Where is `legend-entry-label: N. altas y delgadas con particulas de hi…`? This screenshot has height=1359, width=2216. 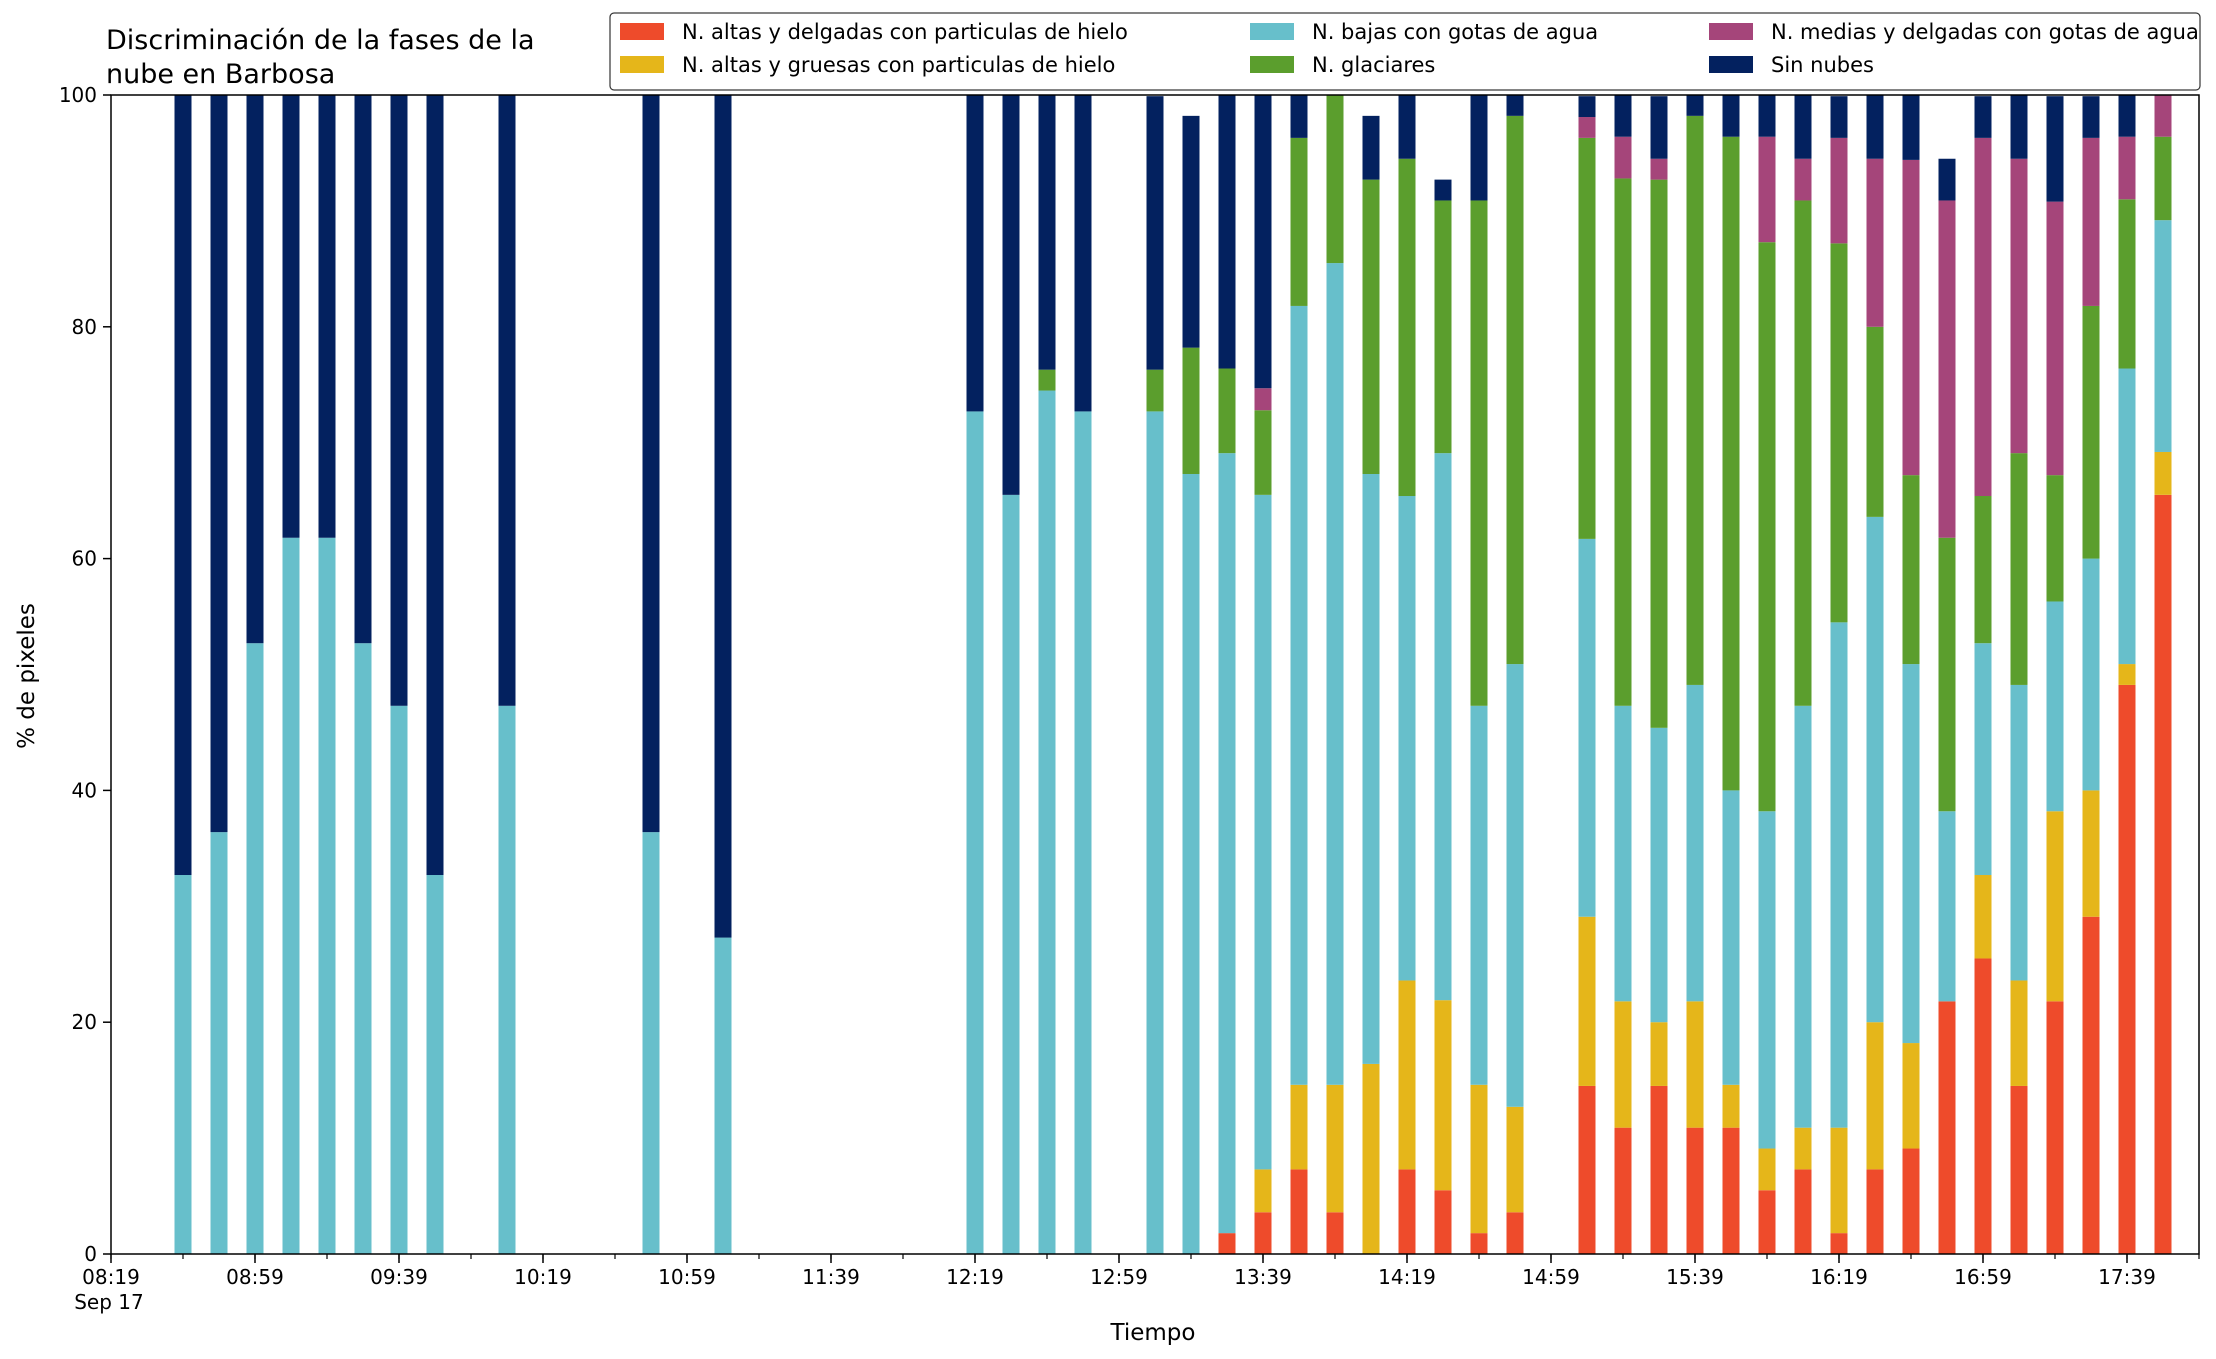
legend-entry-label: N. altas y delgadas con particulas de hi… is located at coordinates (905, 32).